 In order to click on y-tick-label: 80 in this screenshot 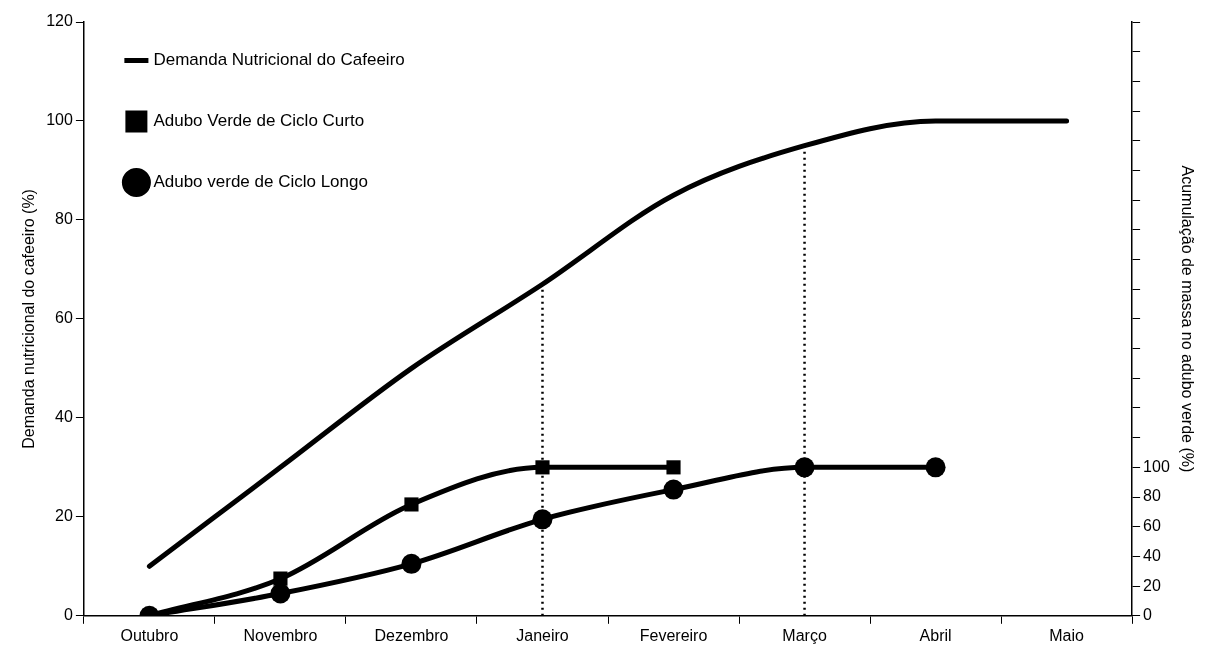, I will do `click(64, 219)`.